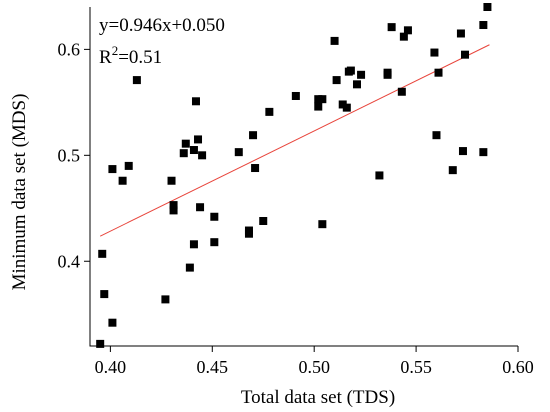 This screenshot has width=550, height=412. Describe the element at coordinates (318, 397) in the screenshot. I see `x-axis-title: Total data set (TDS)` at that location.